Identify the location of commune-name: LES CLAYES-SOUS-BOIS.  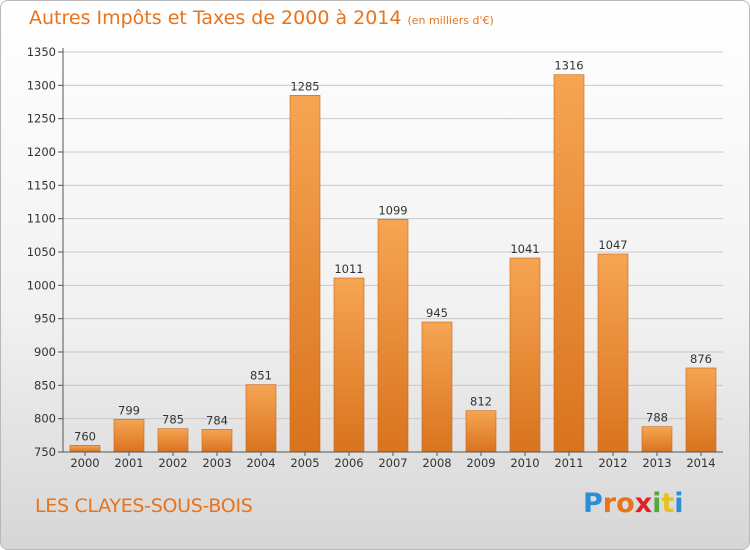
(144, 506).